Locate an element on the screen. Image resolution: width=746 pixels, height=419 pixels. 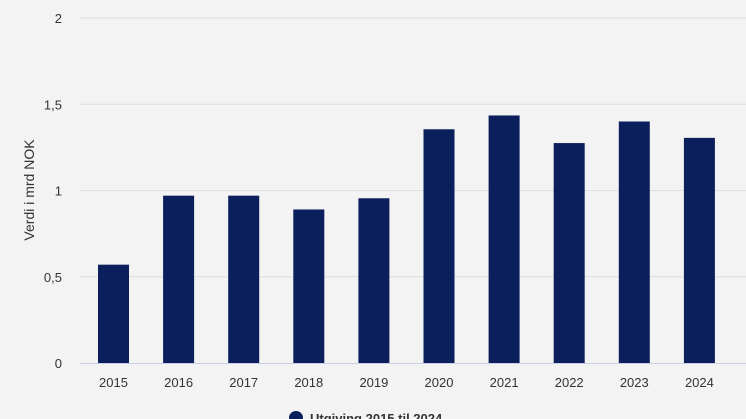
legend: Utgiving 2015 til 2024 is located at coordinates (366, 415).